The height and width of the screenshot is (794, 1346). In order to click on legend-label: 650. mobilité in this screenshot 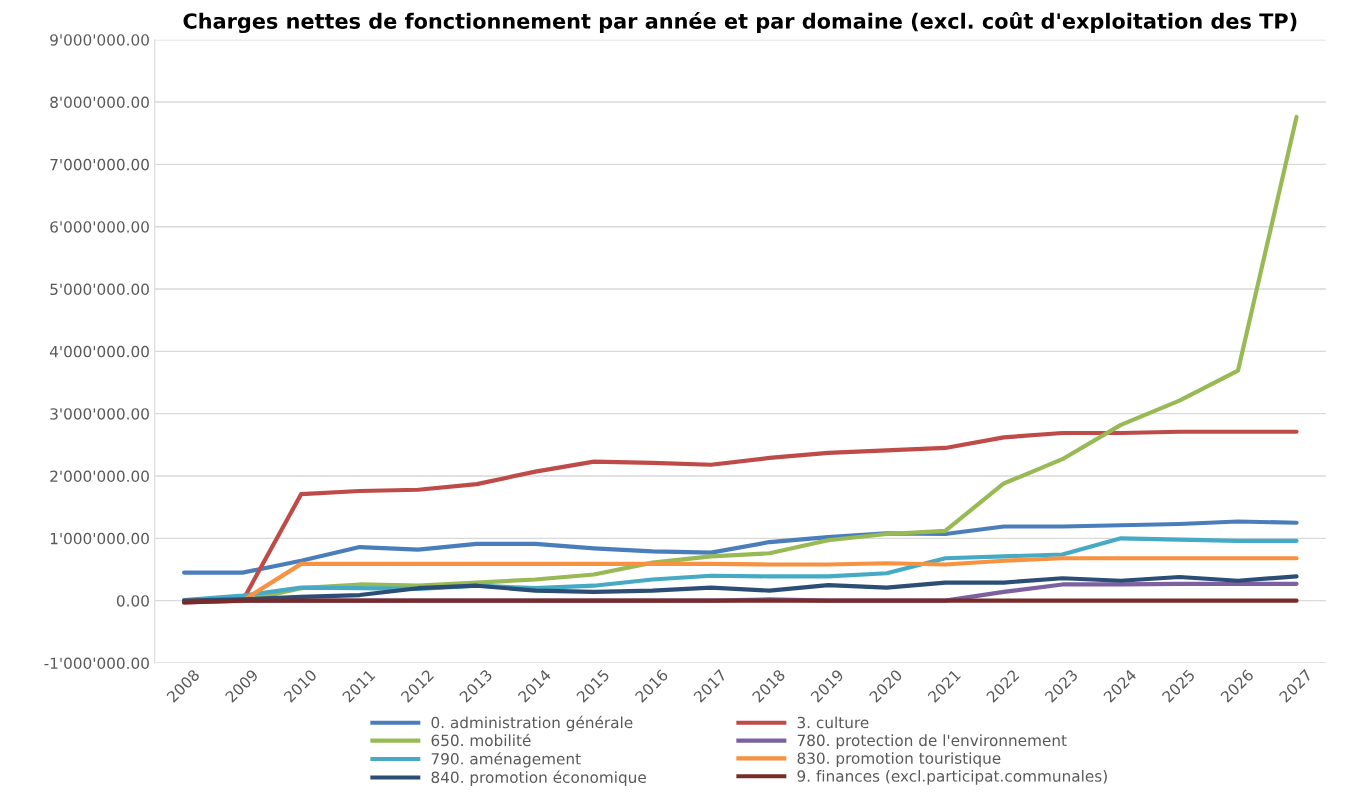, I will do `click(481, 740)`.